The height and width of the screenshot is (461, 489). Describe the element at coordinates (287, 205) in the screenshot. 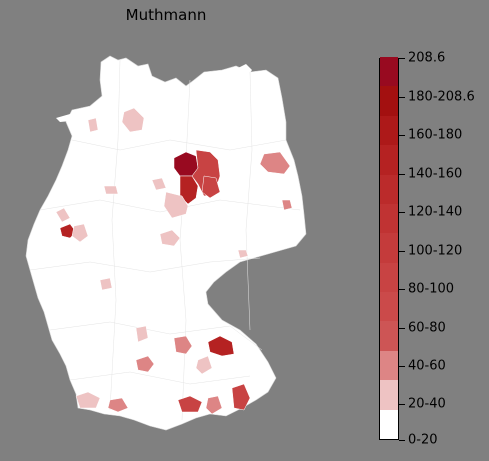

I see `region-sachsen-east` at that location.